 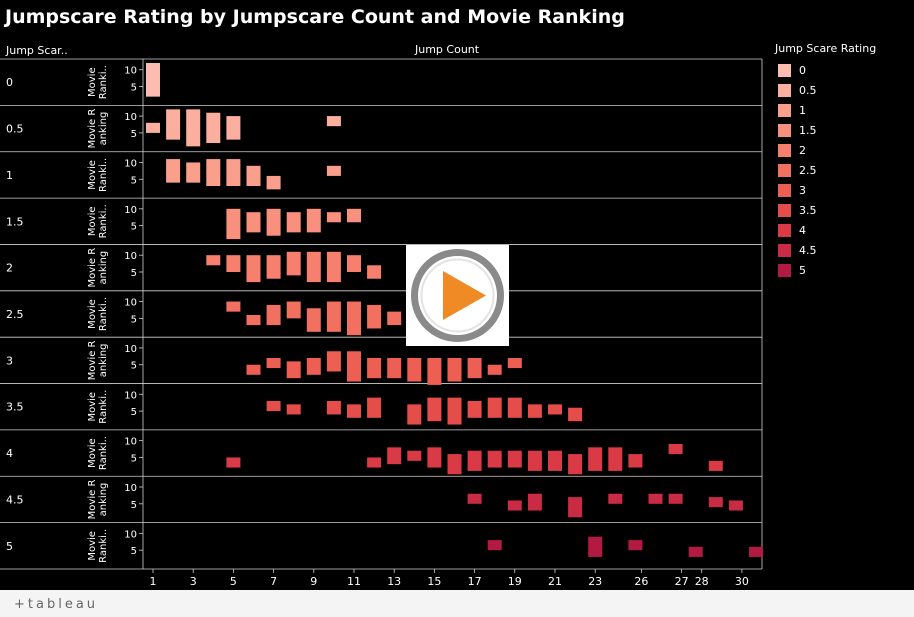 What do you see at coordinates (842, 70) in the screenshot?
I see `legend-item: 0` at bounding box center [842, 70].